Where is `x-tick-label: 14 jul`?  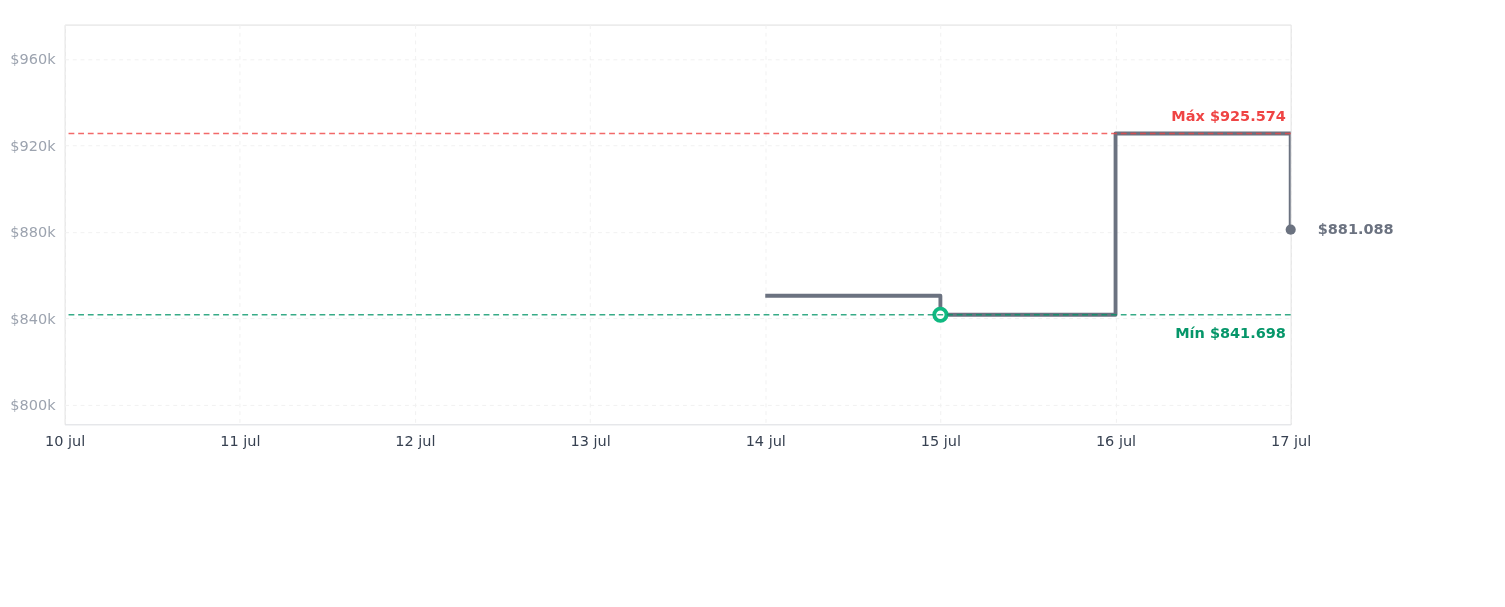
x-tick-label: 14 jul is located at coordinates (765, 440).